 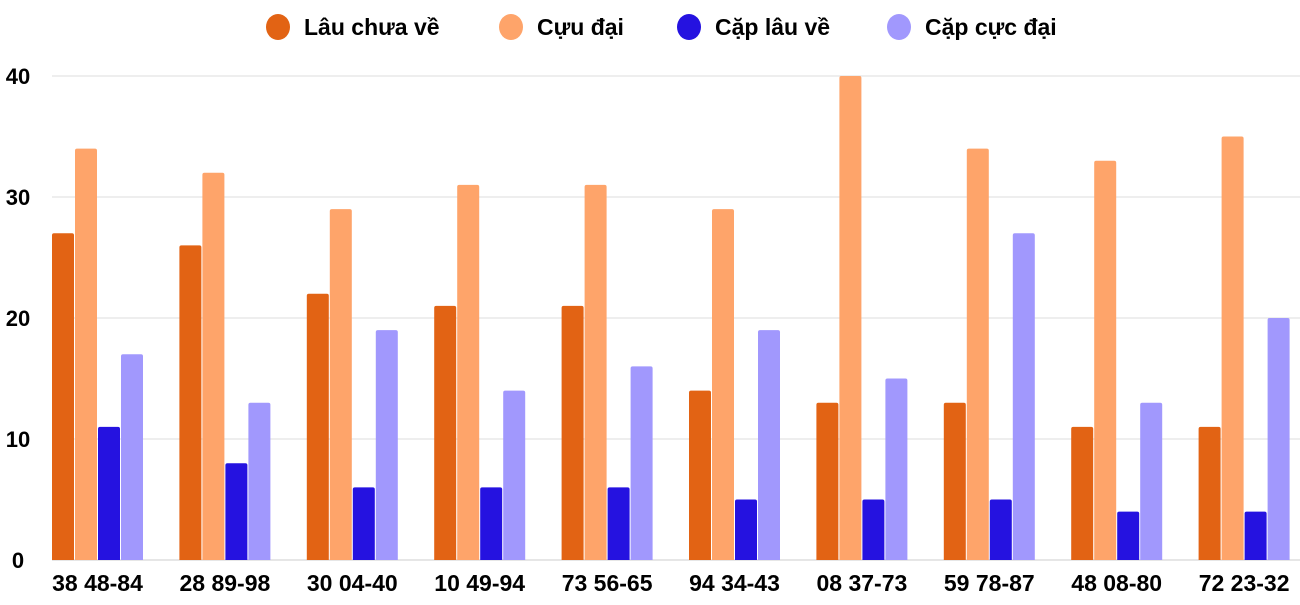 What do you see at coordinates (989, 583) in the screenshot?
I see `x-tick-label: 59 78-87` at bounding box center [989, 583].